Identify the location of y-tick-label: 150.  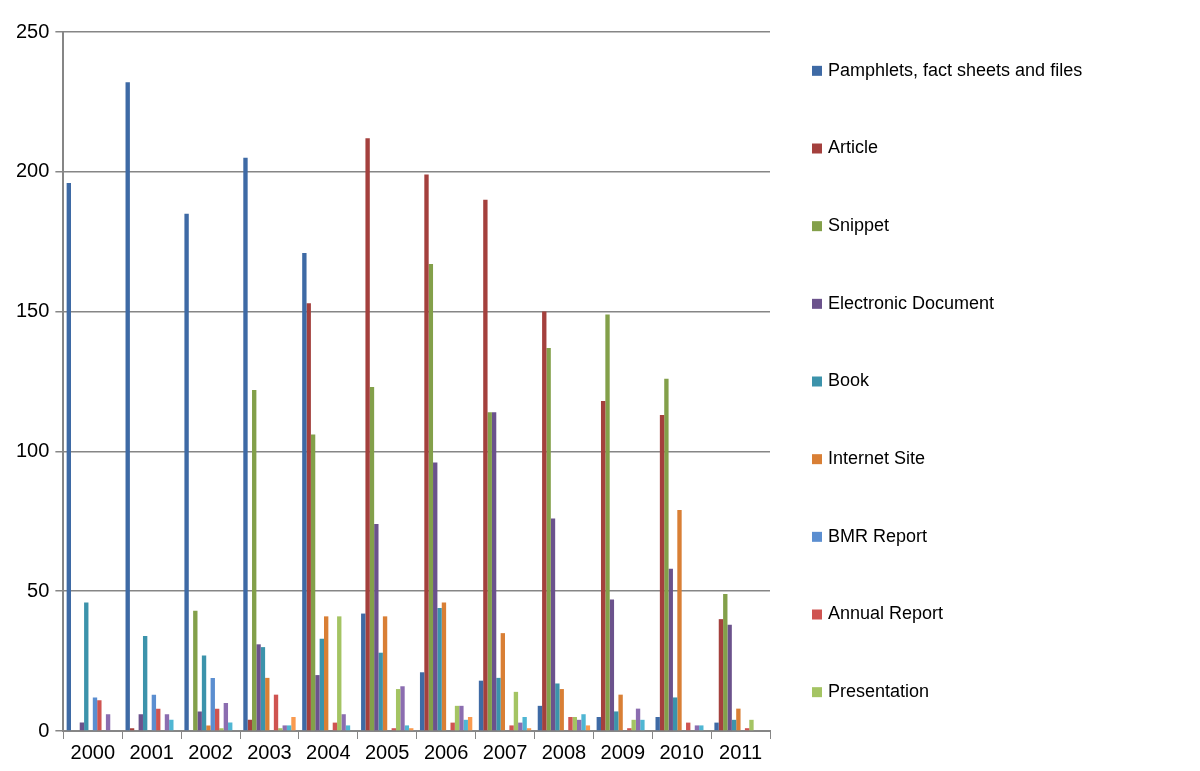
(32, 310).